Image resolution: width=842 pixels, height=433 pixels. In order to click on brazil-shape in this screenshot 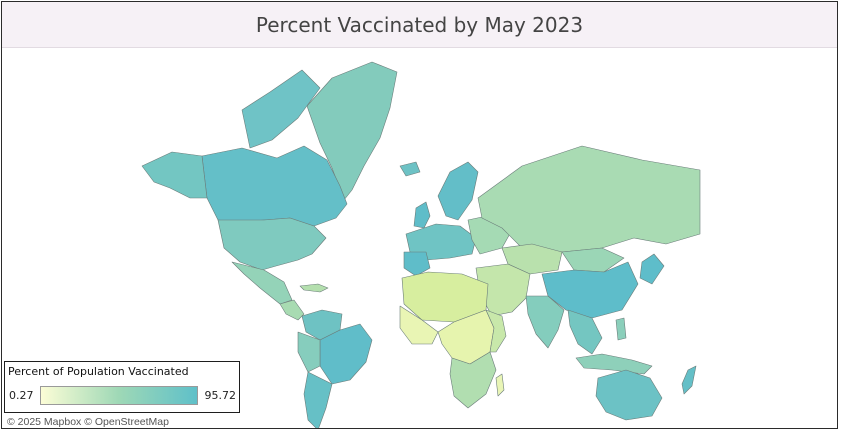, I will do `click(346, 354)`.